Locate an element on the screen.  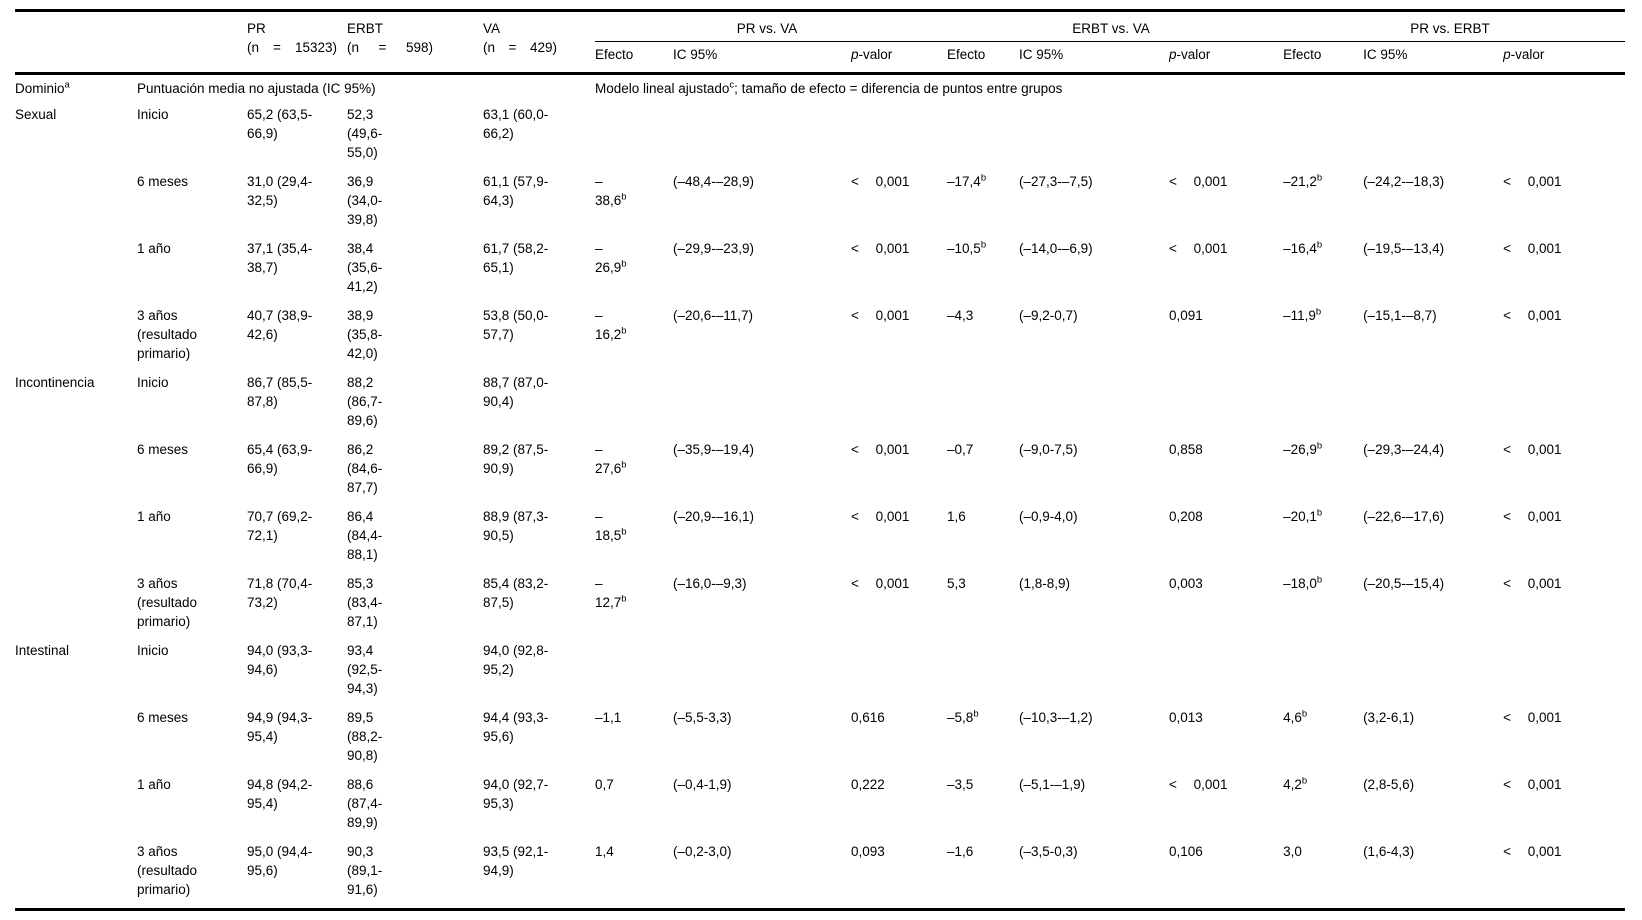
erbt-va-effect-cell: 5,3 is located at coordinates (956, 583).